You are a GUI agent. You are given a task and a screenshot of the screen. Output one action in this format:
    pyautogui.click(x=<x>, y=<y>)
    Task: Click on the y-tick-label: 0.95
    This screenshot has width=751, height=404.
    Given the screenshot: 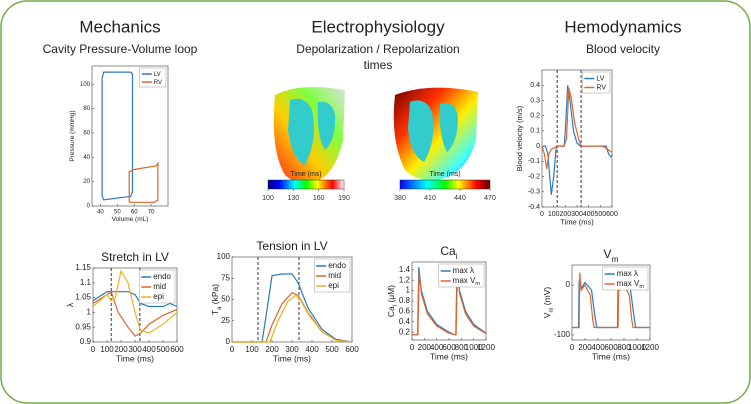 What is the action you would take?
    pyautogui.click(x=83, y=326)
    